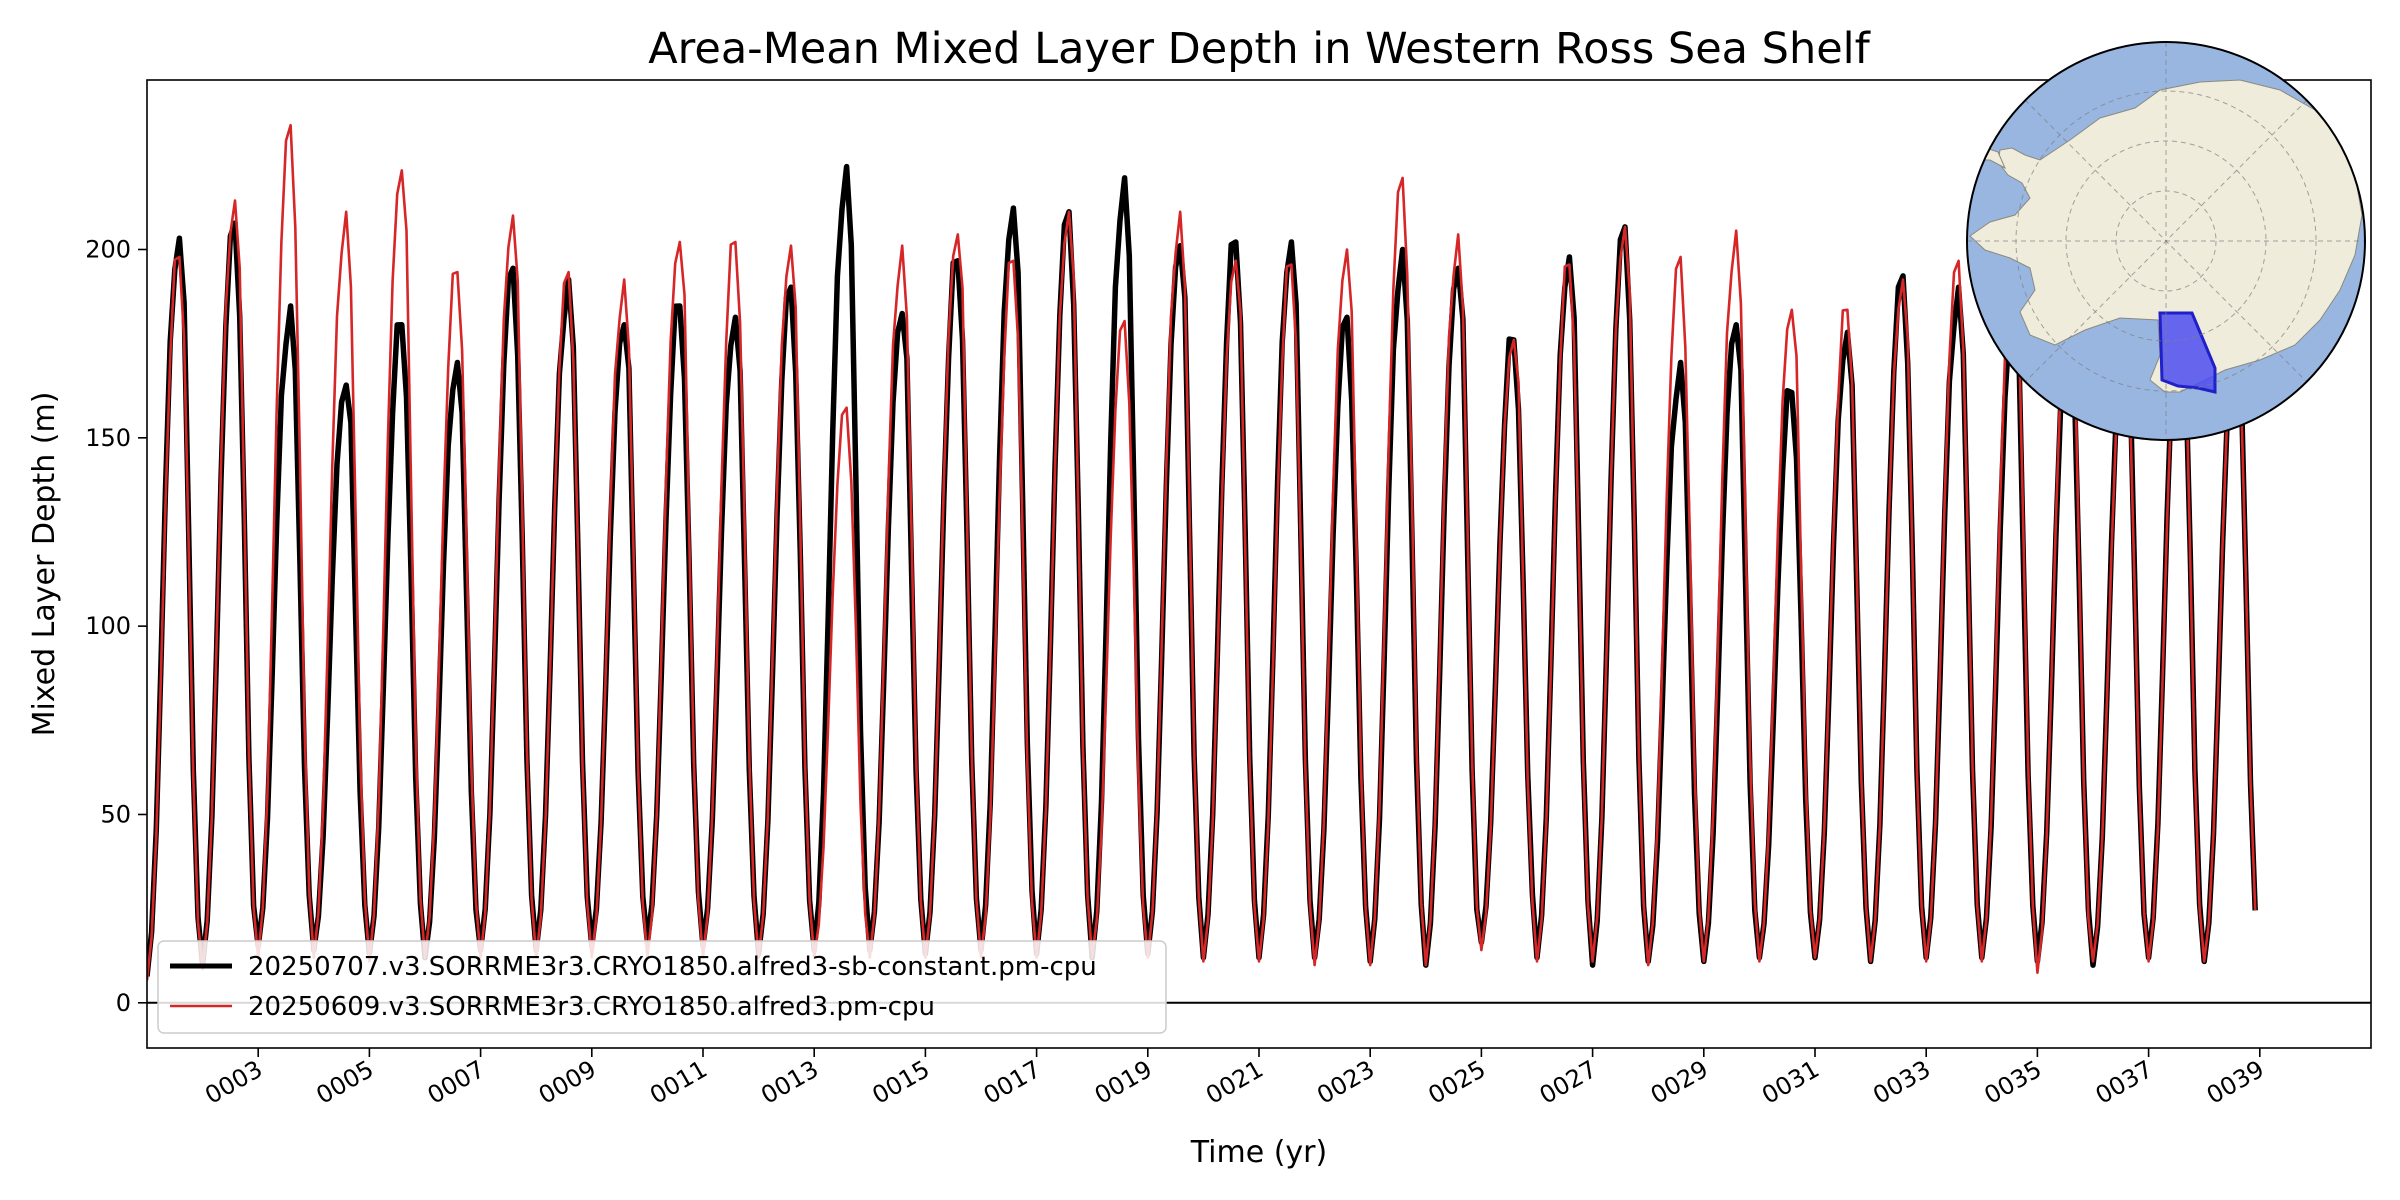 This screenshot has width=2400, height=1200. I want to click on x-tick-label: 0019, so click(1123, 1082).